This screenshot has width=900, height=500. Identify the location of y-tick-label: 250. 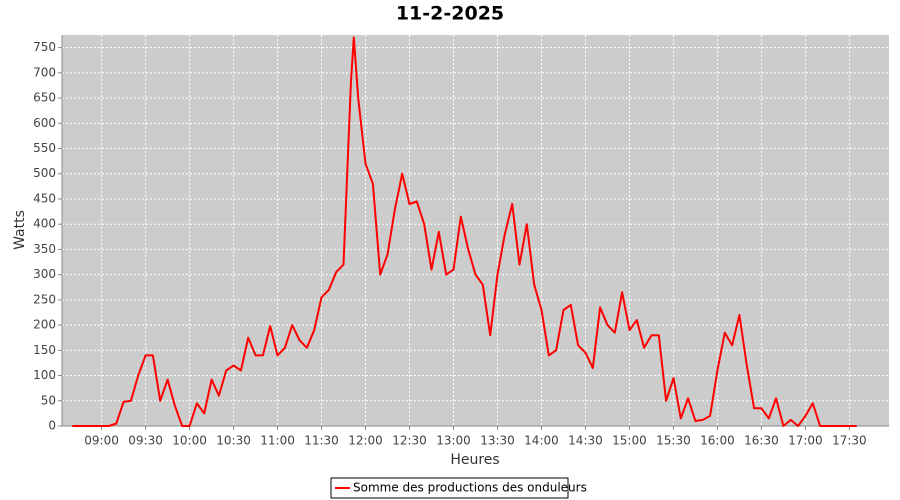
(44, 299).